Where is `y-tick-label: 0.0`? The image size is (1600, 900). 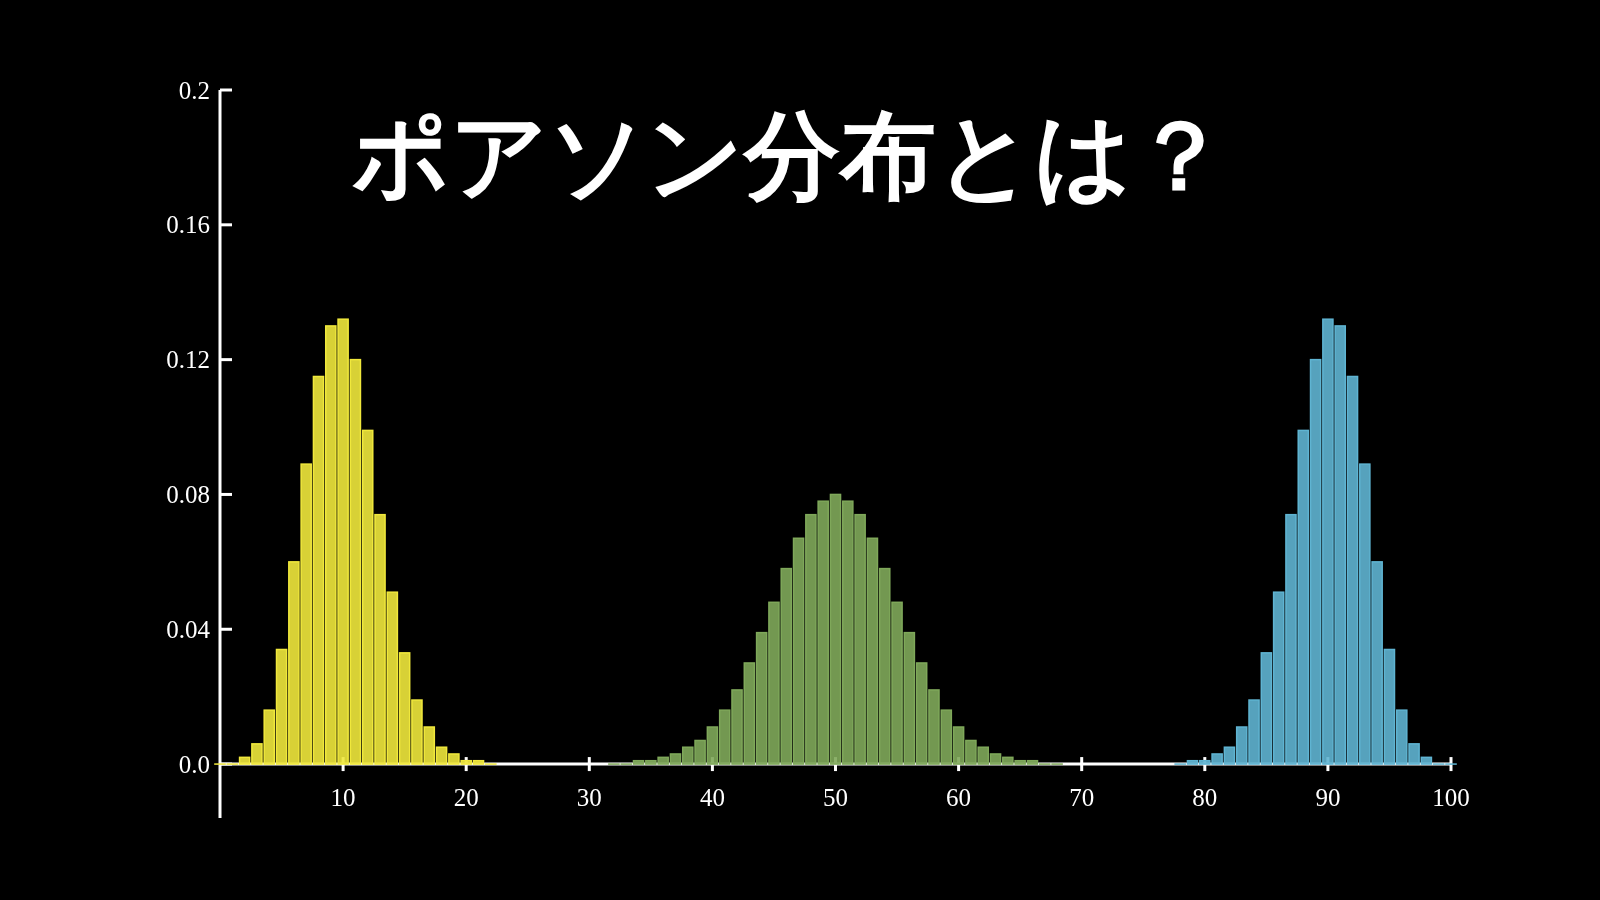 y-tick-label: 0.0 is located at coordinates (194, 764).